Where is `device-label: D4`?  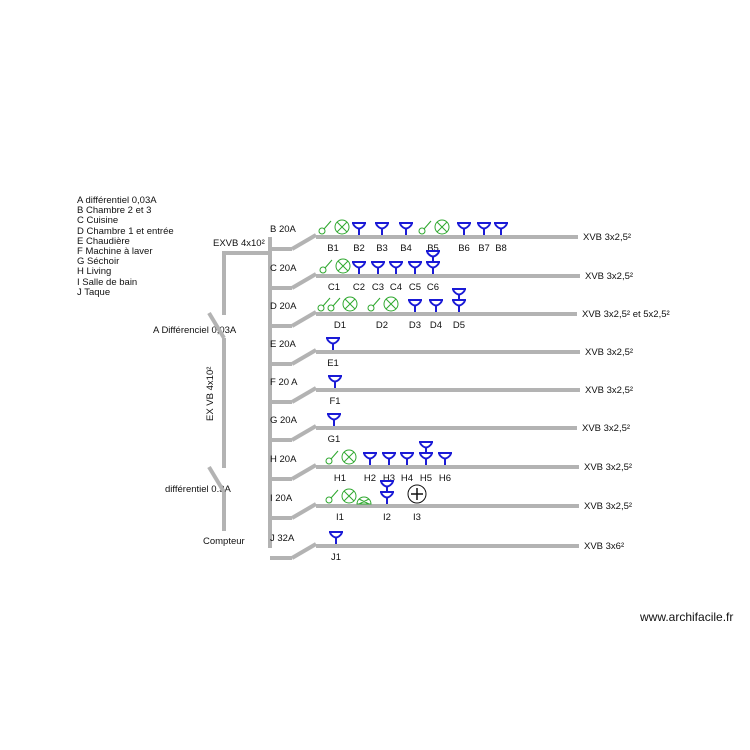 device-label: D4 is located at coordinates (436, 325).